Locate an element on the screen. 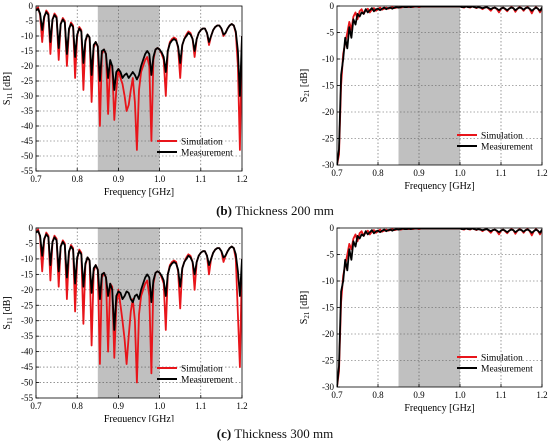 The image size is (550, 445). caption-c-text: Thickness 300 mm is located at coordinates (284, 433).